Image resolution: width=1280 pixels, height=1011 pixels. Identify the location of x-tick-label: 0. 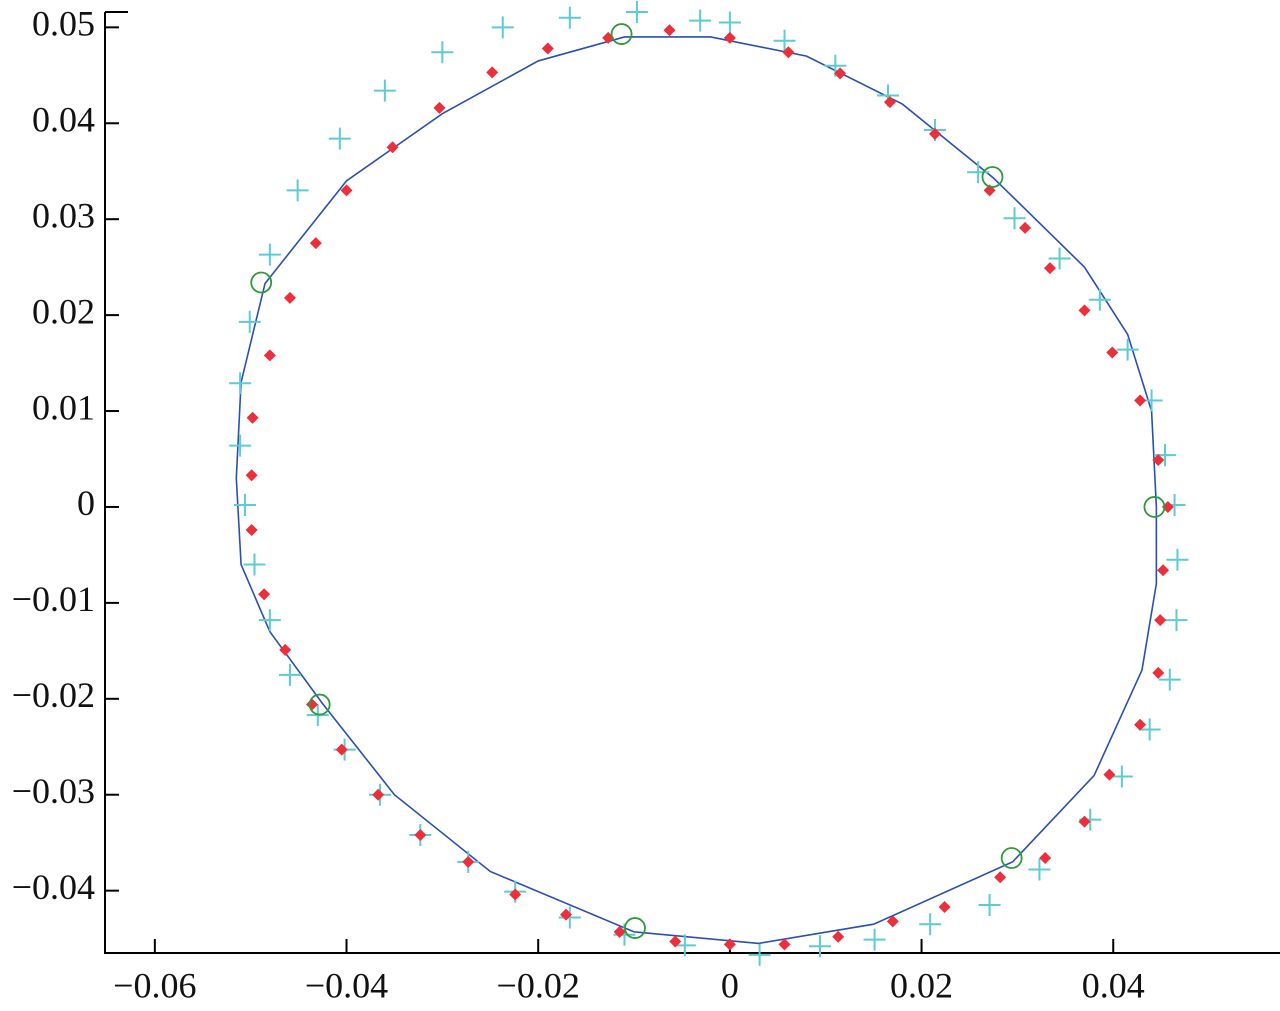
(730, 985).